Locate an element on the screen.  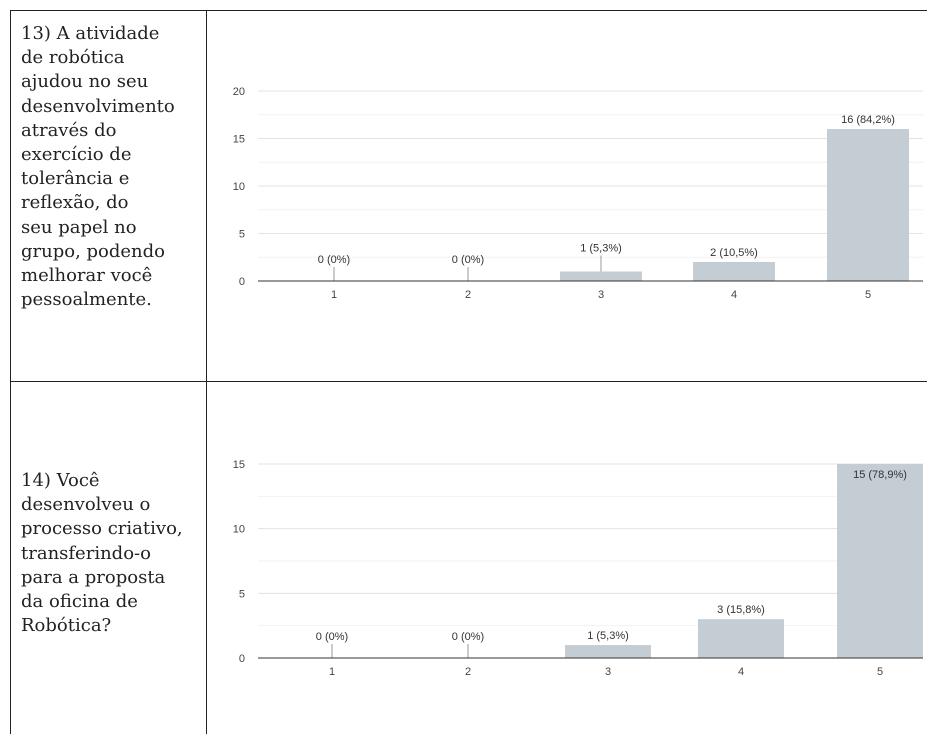
question-line: desenvolveu o is located at coordinates (86, 505).